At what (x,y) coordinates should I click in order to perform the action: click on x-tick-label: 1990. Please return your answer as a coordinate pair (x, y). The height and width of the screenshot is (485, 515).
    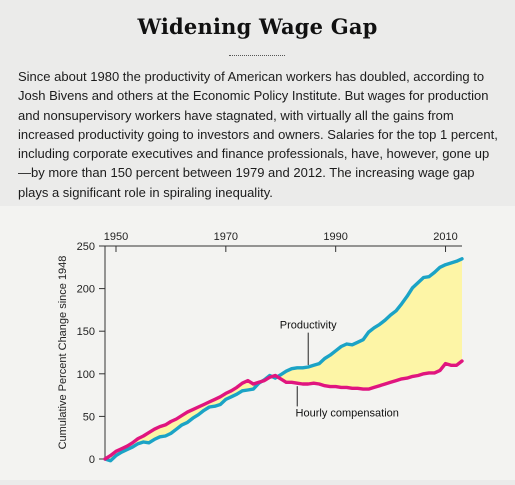
    Looking at the image, I should click on (335, 237).